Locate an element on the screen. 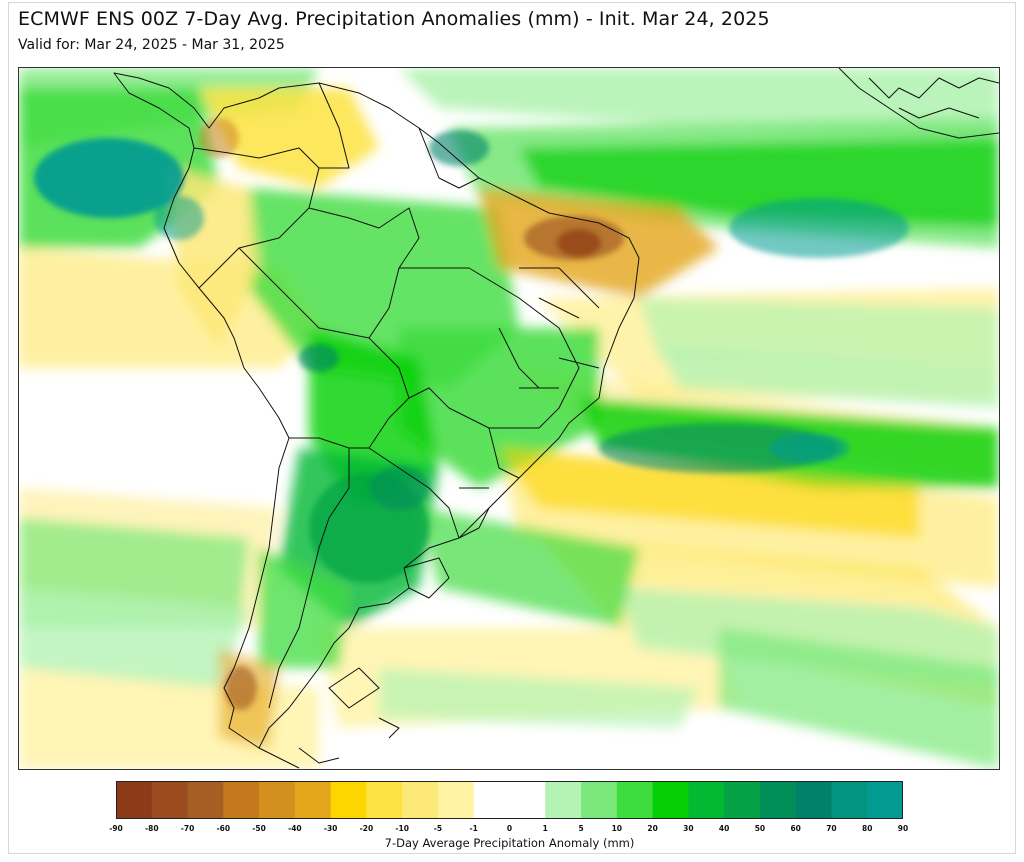 The width and height of the screenshot is (1024, 862). colorbar-tick-label: -40 is located at coordinates (295, 828).